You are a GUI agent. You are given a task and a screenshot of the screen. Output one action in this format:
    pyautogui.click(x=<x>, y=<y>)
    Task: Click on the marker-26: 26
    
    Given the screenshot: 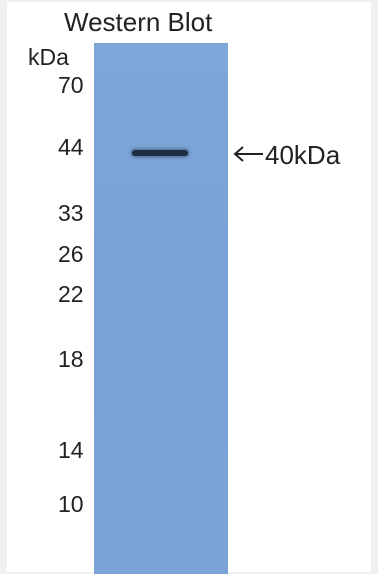 What is the action you would take?
    pyautogui.click(x=71, y=254)
    